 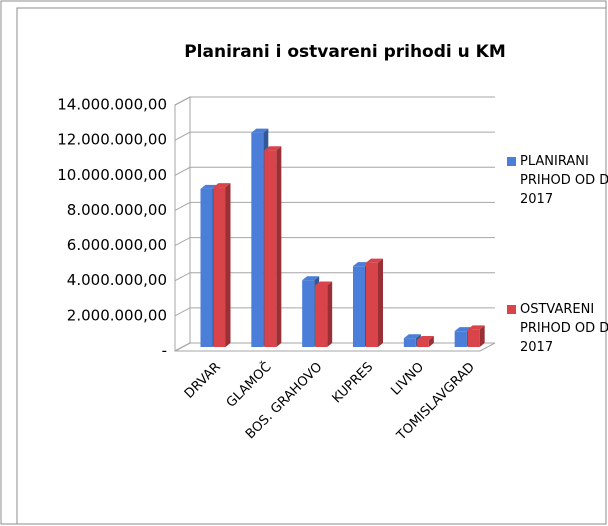 What do you see at coordinates (345, 52) in the screenshot?
I see `chart-title: Planirani i ostvareni prihodi u KM` at bounding box center [345, 52].